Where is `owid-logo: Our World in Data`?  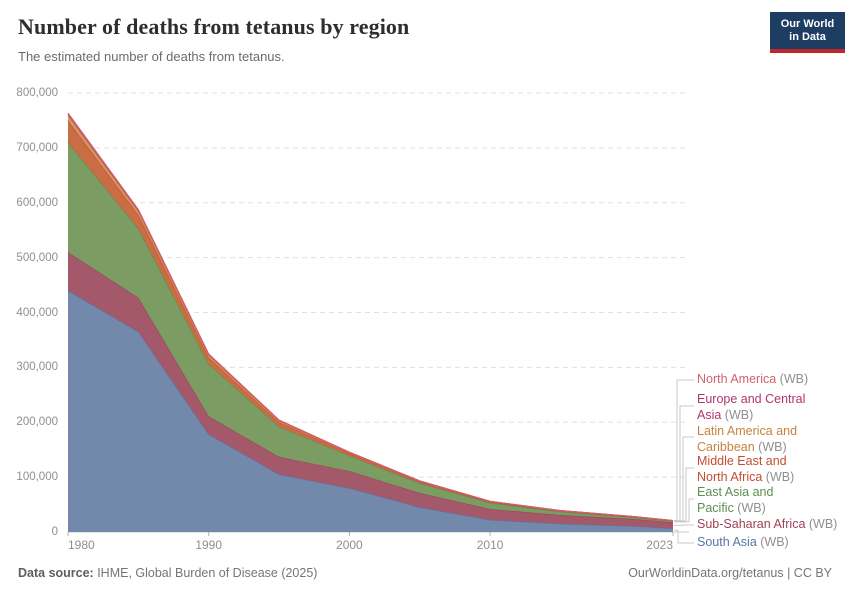 owid-logo: Our World in Data is located at coordinates (807, 32).